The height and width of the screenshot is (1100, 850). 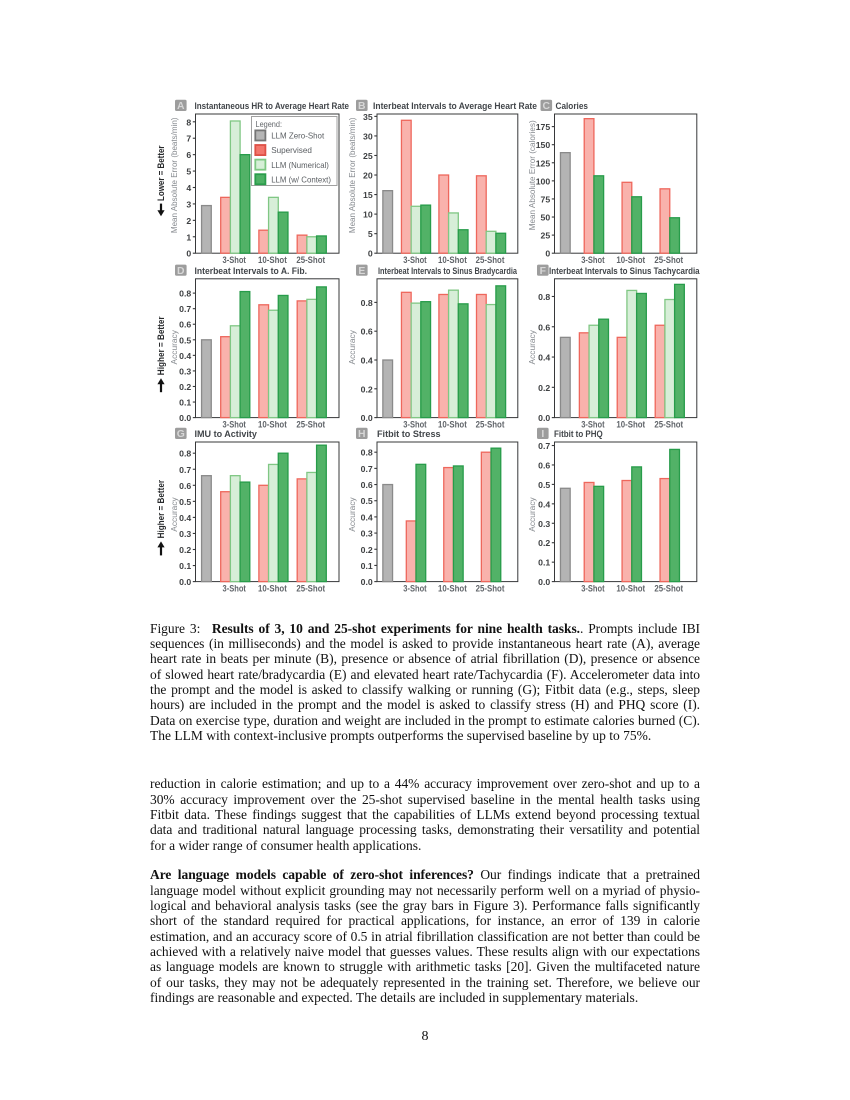 I want to click on svg-text: B, so click(x=362, y=106).